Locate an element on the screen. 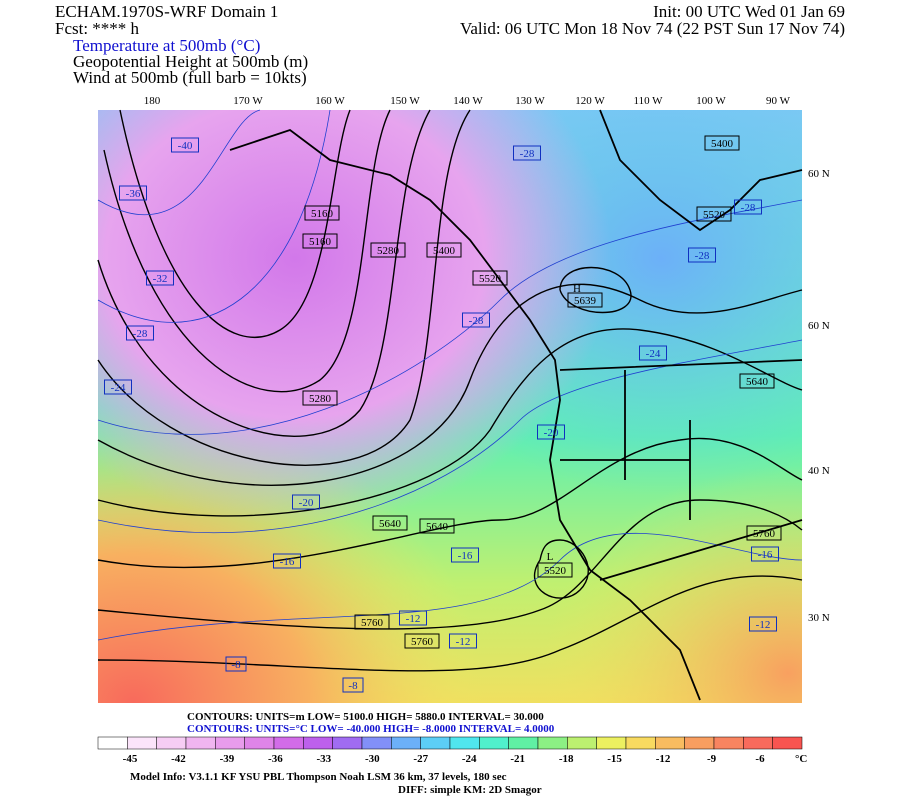 The width and height of the screenshot is (900, 805). model-name: ECHAM.1970S-WRF Domain 1 is located at coordinates (166, 11).